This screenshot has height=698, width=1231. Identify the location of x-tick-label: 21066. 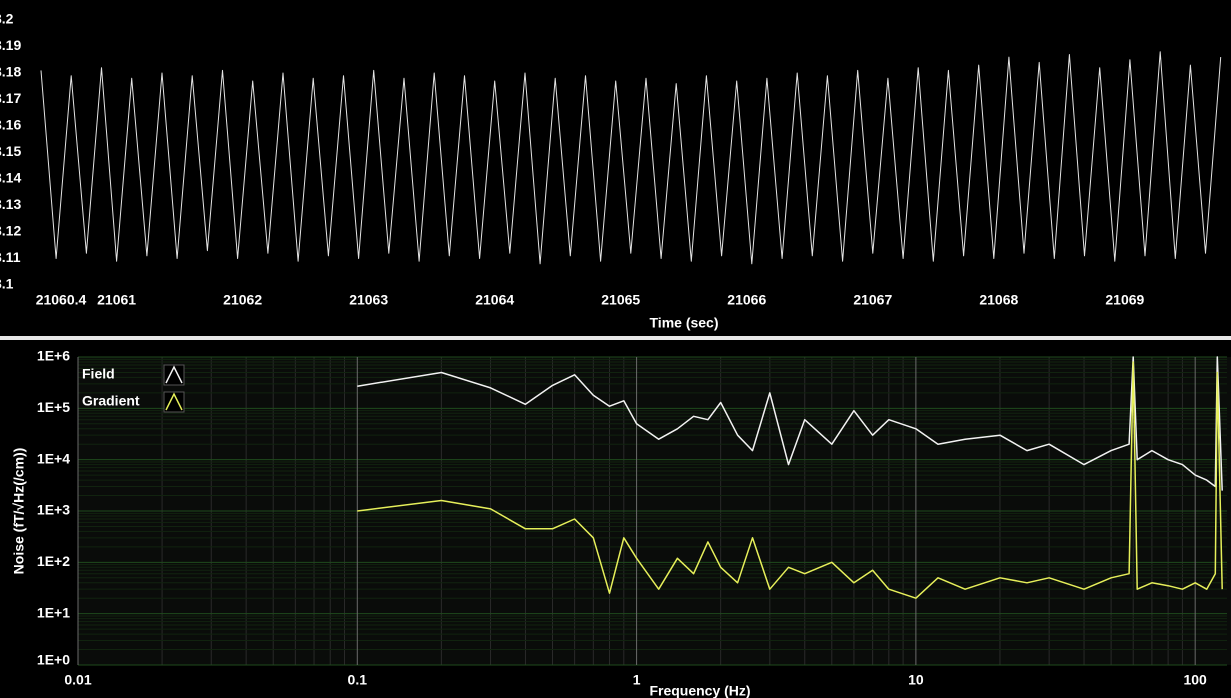
(746, 300).